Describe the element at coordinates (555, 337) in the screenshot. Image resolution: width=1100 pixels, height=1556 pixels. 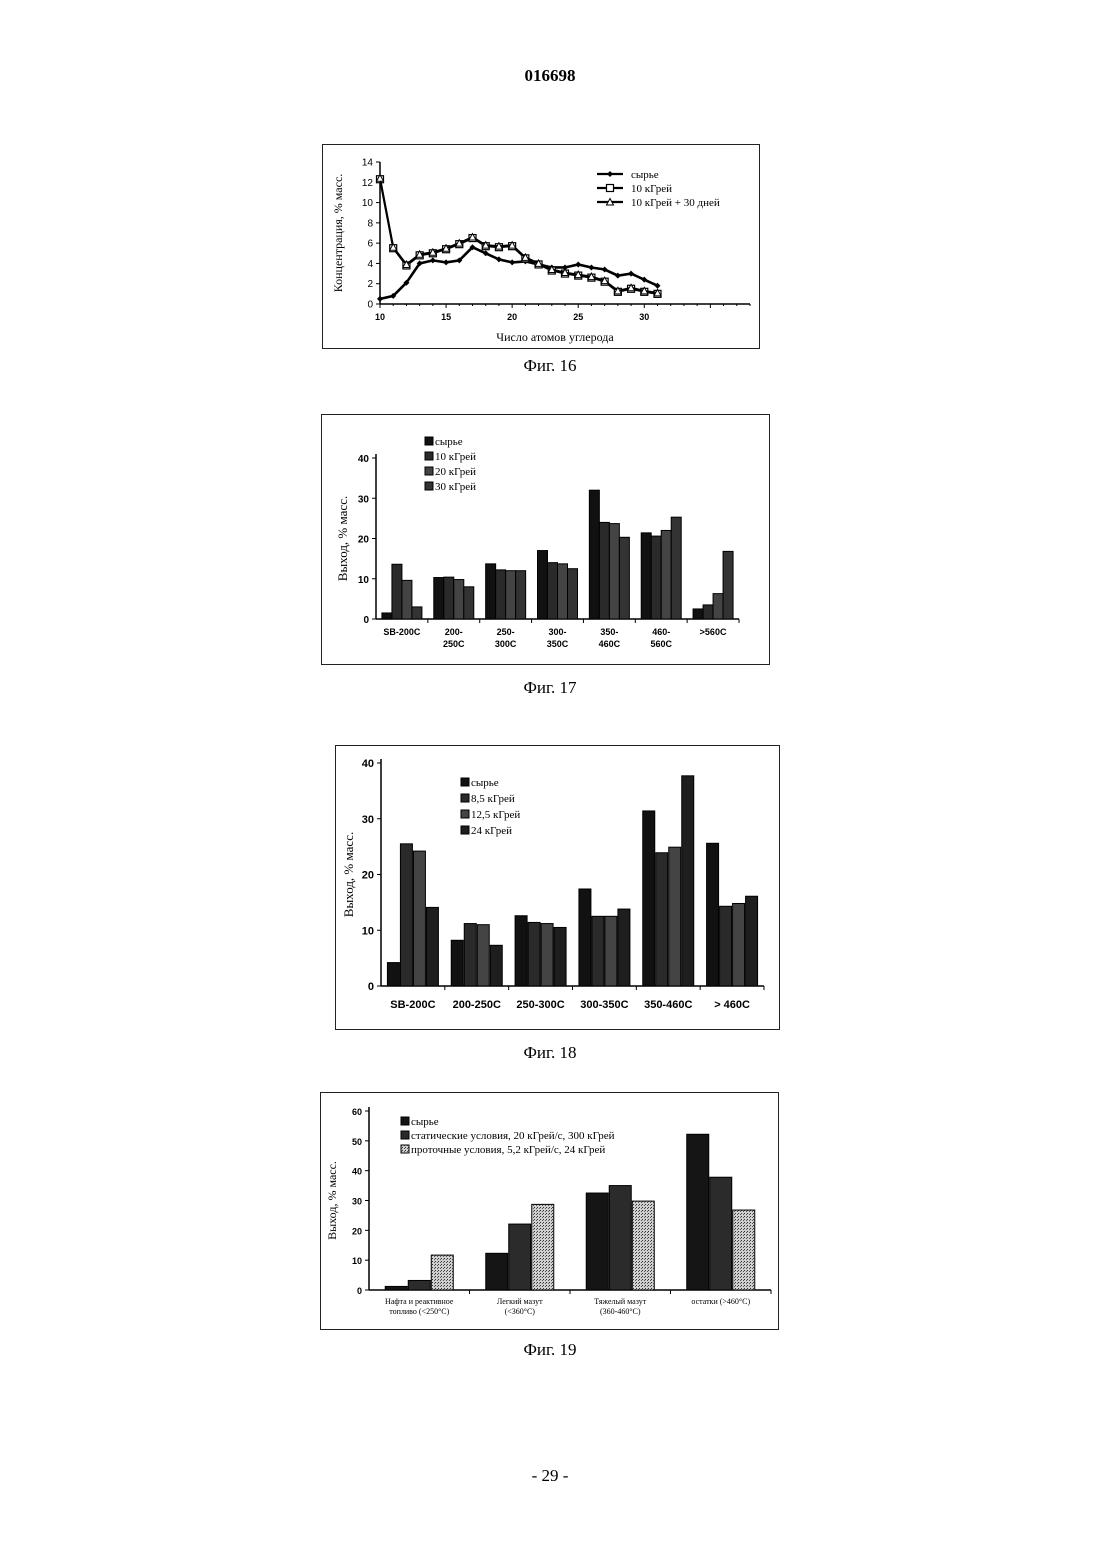
I see `x-axis-label: Число атомов углерода` at that location.